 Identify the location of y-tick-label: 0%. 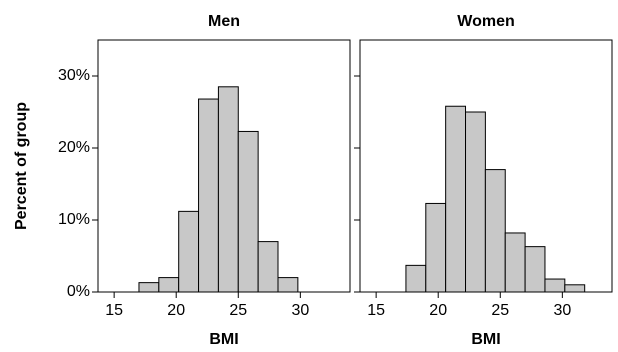
(78, 291).